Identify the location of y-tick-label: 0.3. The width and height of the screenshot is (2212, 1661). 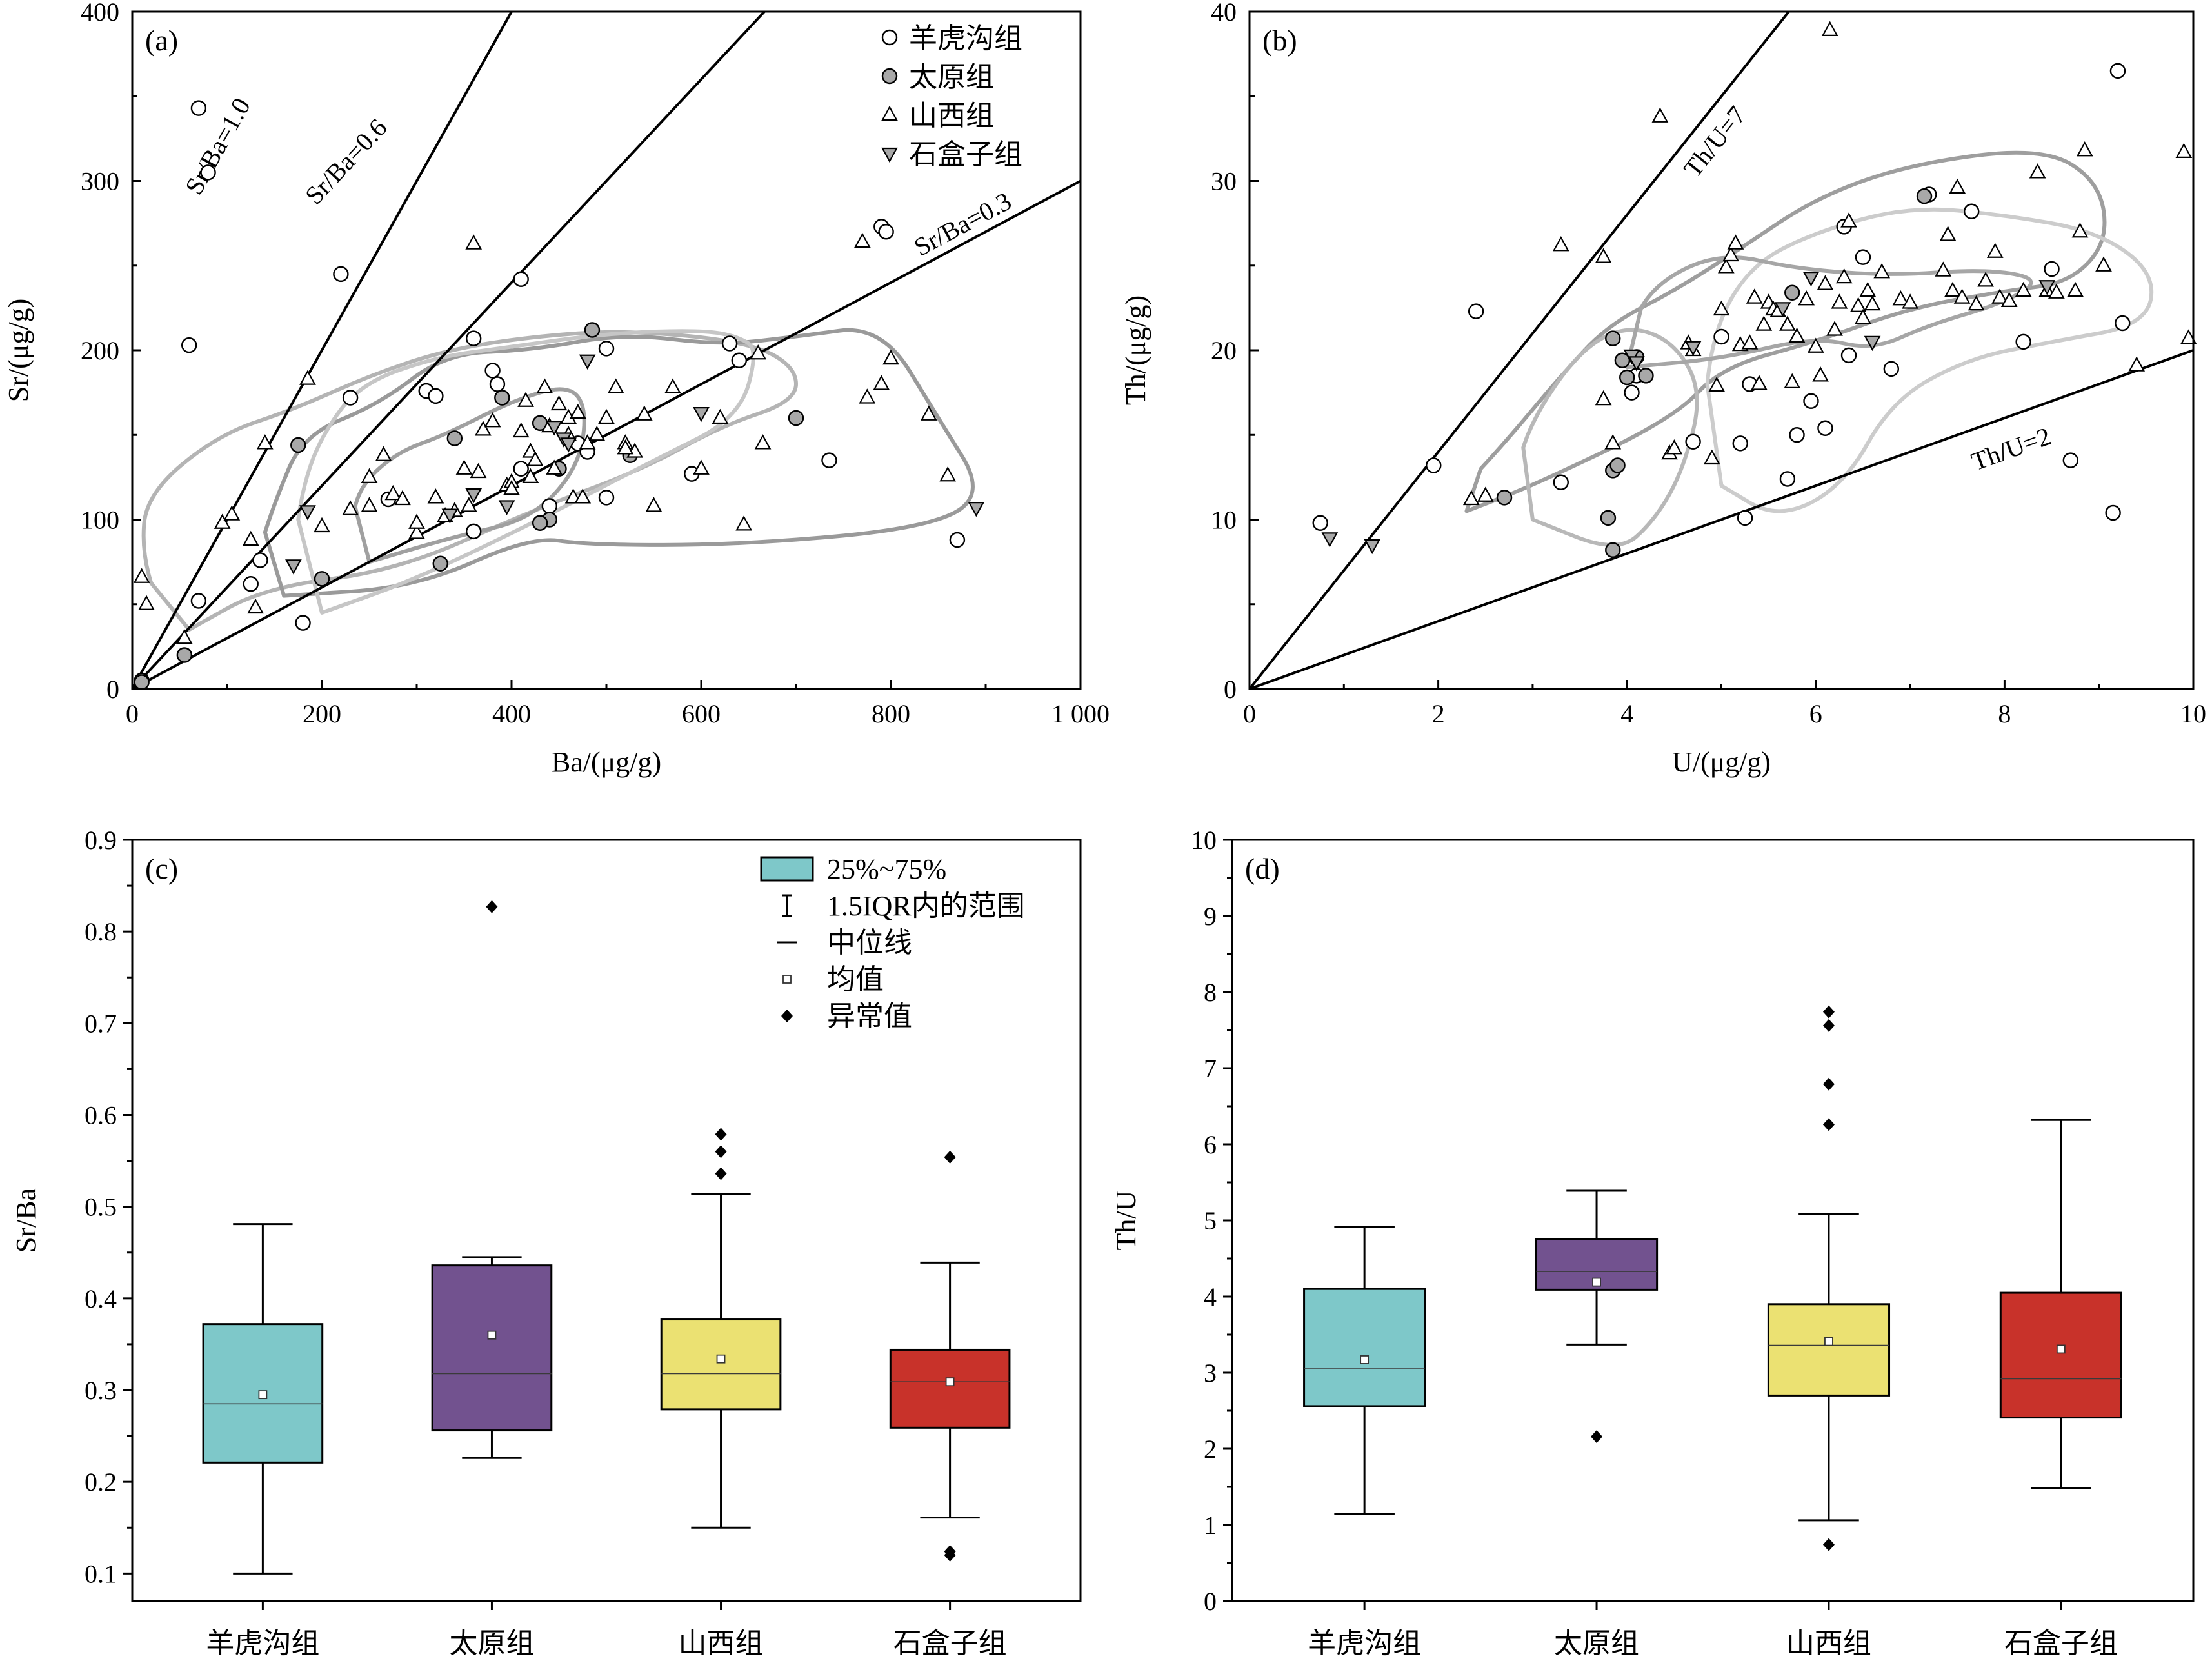
(101, 1391).